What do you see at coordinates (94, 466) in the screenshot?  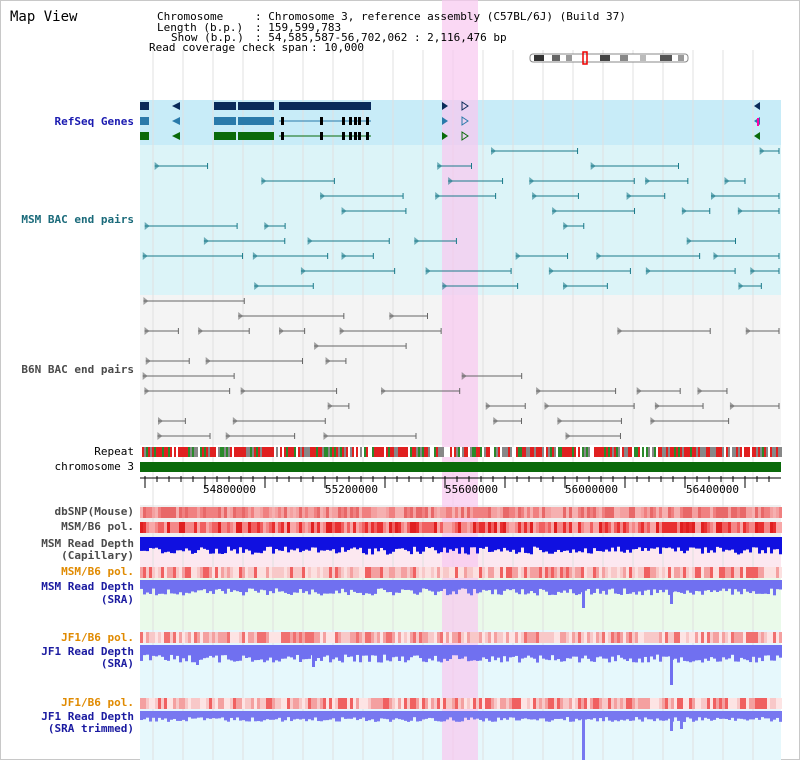 I see `track-label-chromosome: chromosome 3` at bounding box center [94, 466].